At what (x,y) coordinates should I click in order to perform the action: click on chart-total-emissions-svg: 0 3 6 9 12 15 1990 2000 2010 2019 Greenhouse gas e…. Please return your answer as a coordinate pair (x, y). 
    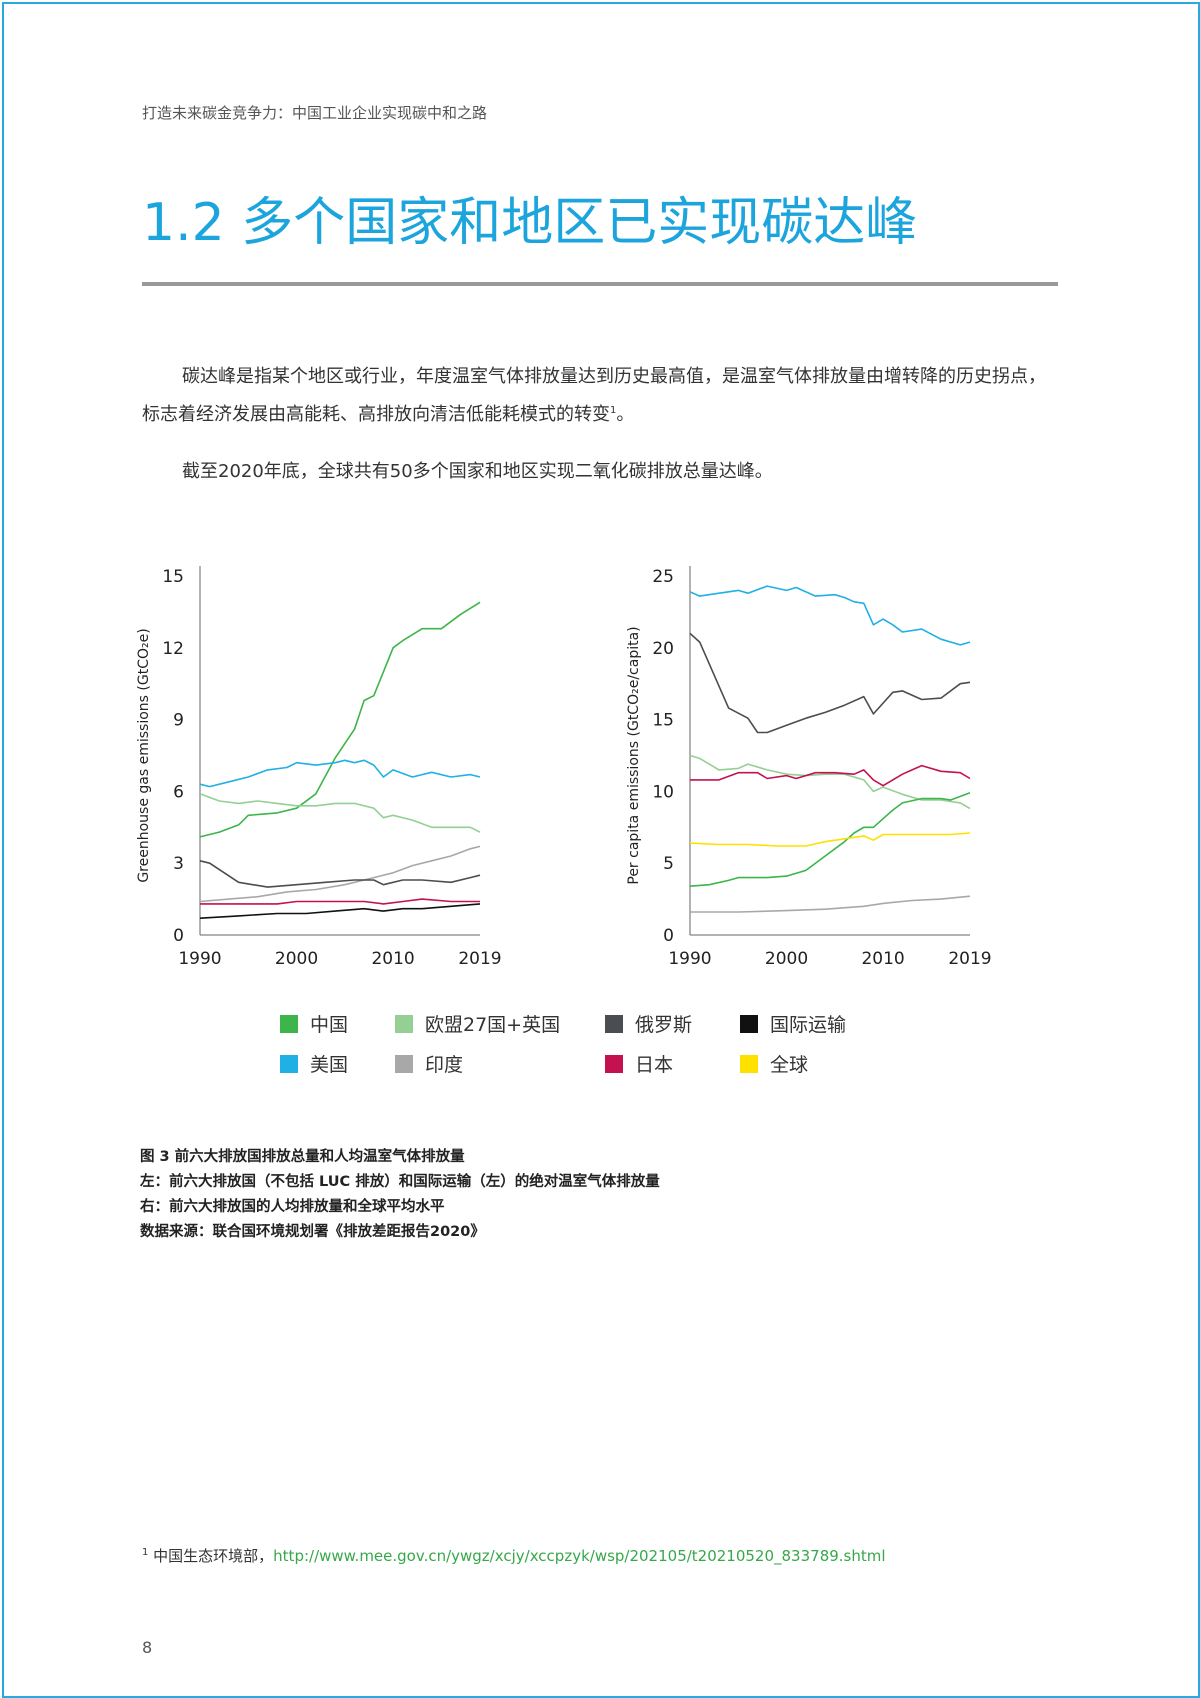
    Looking at the image, I should click on (319, 767).